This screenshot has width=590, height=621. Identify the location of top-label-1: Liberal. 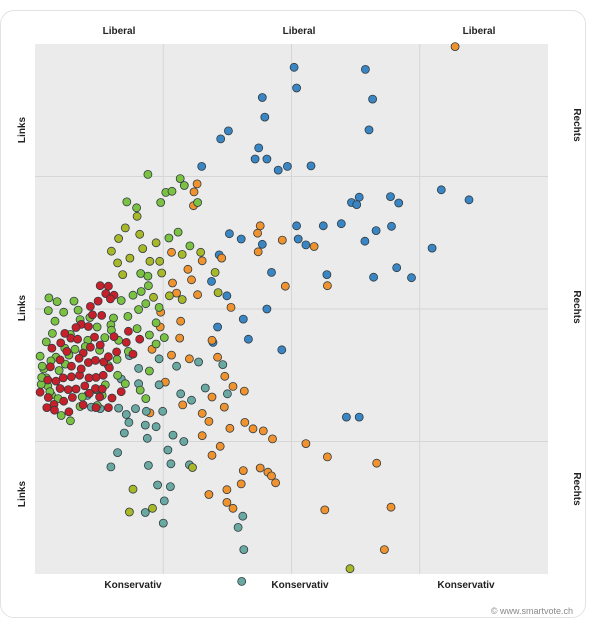
(119, 31).